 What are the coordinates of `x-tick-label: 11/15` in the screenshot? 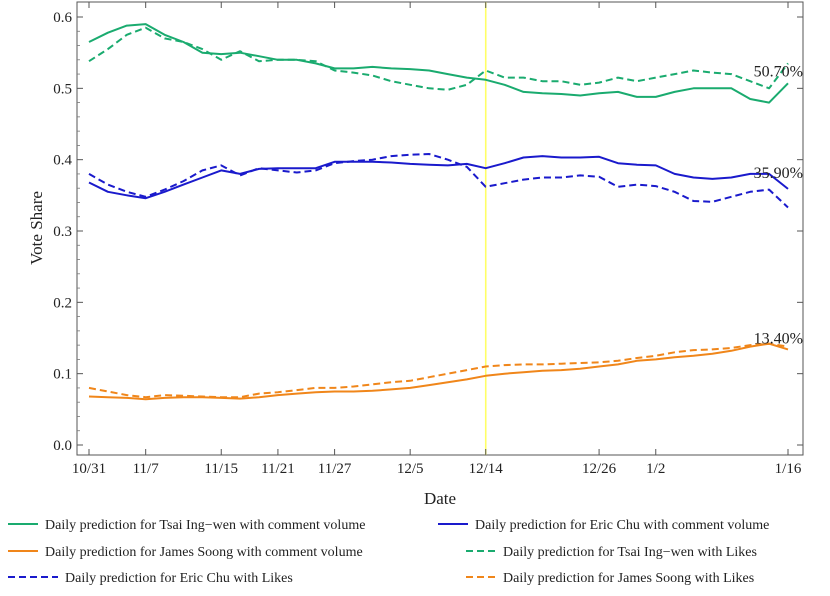 It's located at (221, 469).